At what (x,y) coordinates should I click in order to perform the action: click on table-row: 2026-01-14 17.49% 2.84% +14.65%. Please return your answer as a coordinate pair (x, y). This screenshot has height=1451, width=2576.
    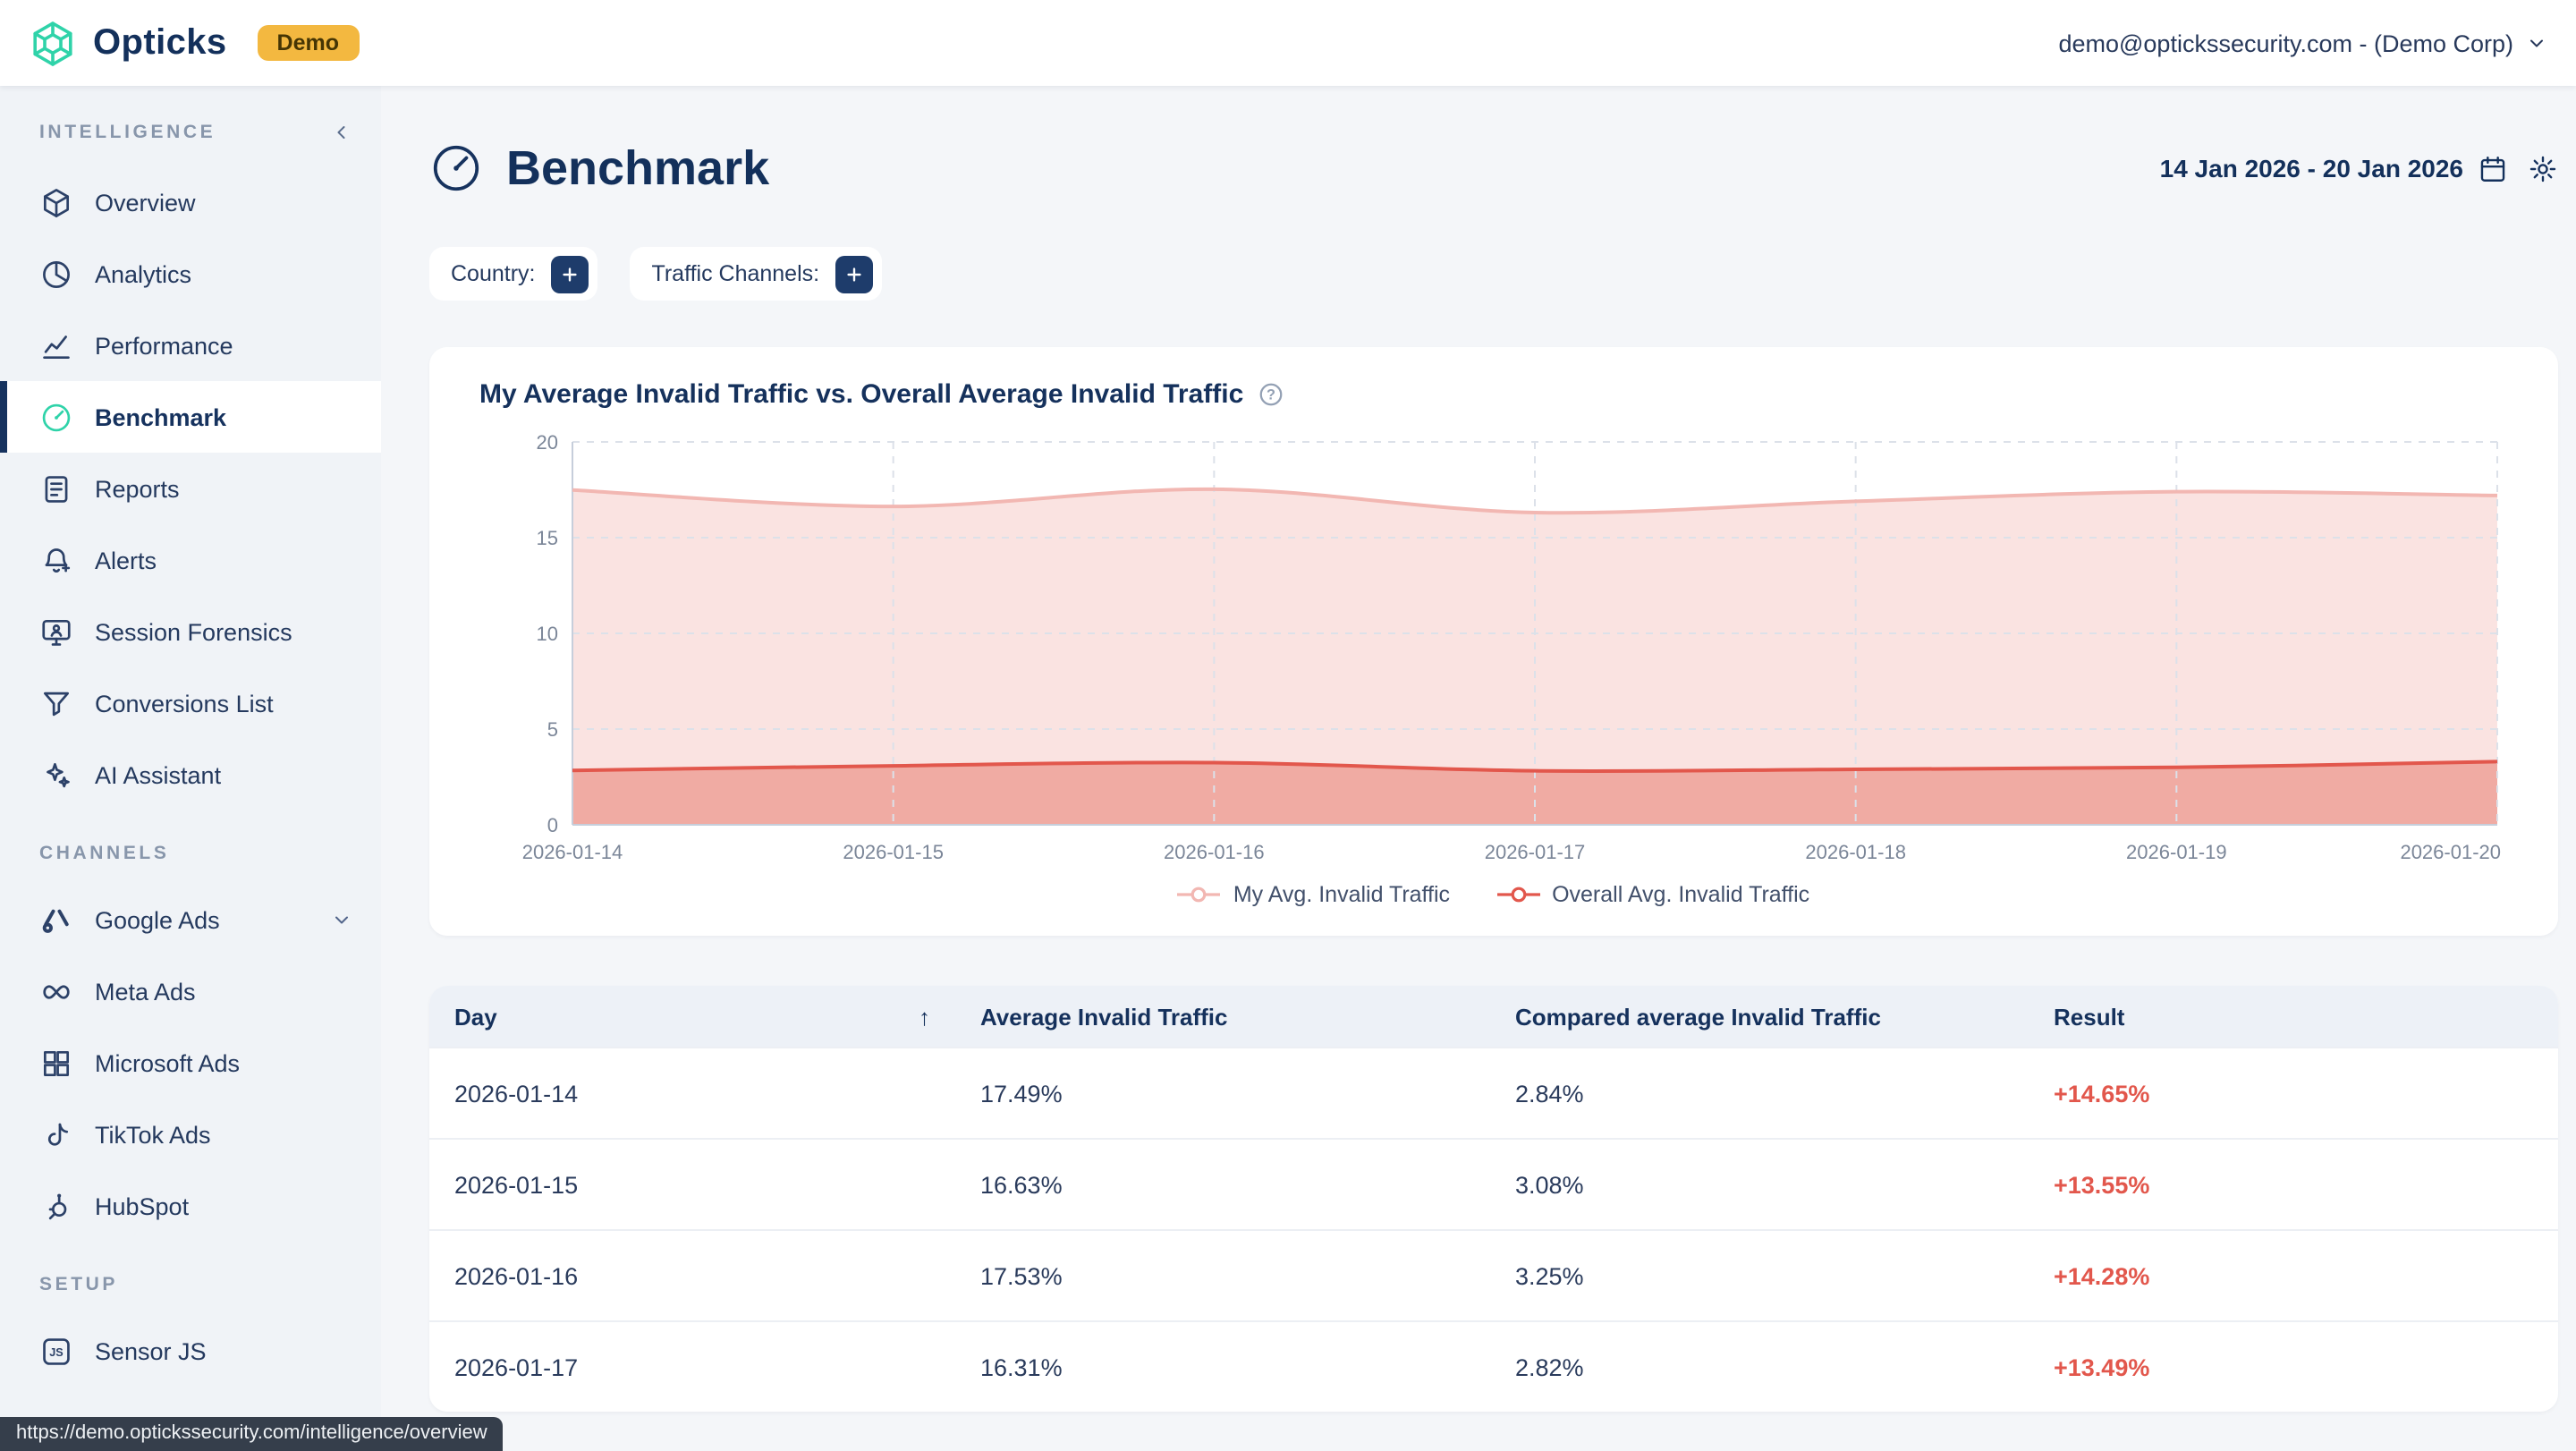
    Looking at the image, I should click on (1493, 1092).